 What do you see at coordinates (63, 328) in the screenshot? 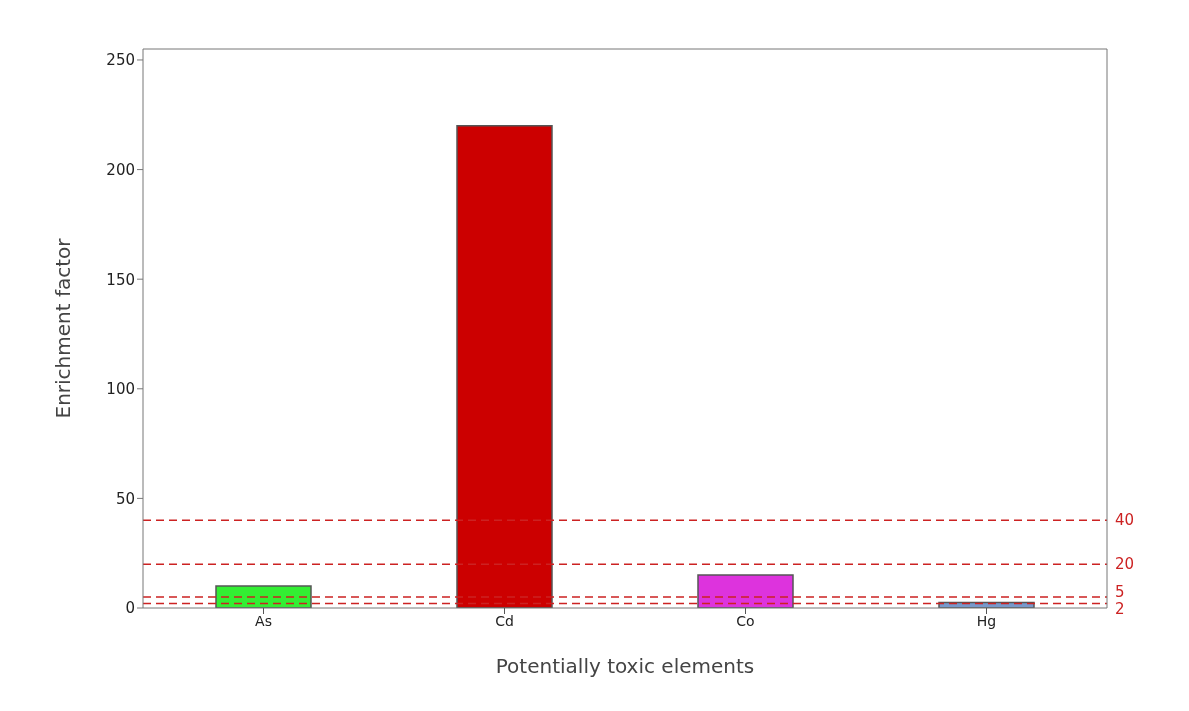
I see `y-axis-title: Enrichment factor` at bounding box center [63, 328].